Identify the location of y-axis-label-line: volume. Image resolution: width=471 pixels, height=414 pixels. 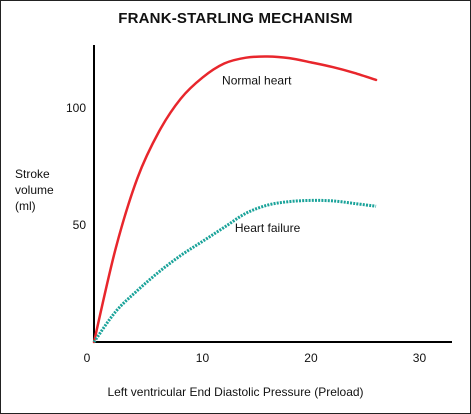
(34, 190).